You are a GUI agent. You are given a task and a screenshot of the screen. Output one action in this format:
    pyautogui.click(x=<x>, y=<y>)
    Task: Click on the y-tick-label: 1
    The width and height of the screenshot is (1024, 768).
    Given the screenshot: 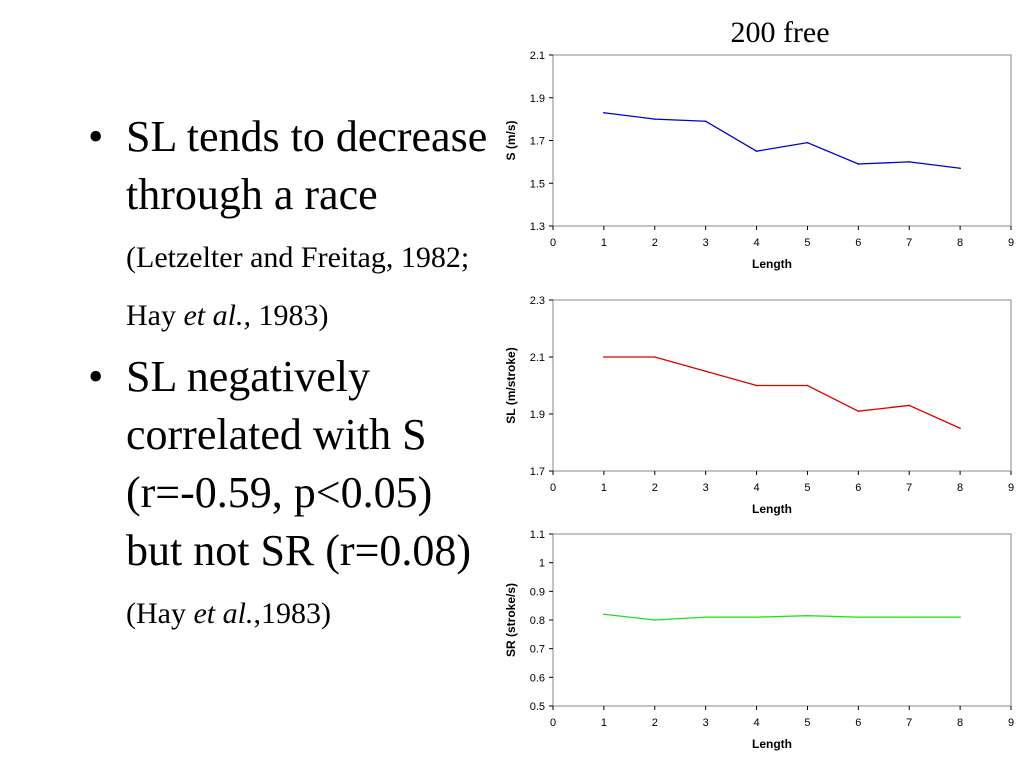 What is the action you would take?
    pyautogui.click(x=542, y=564)
    